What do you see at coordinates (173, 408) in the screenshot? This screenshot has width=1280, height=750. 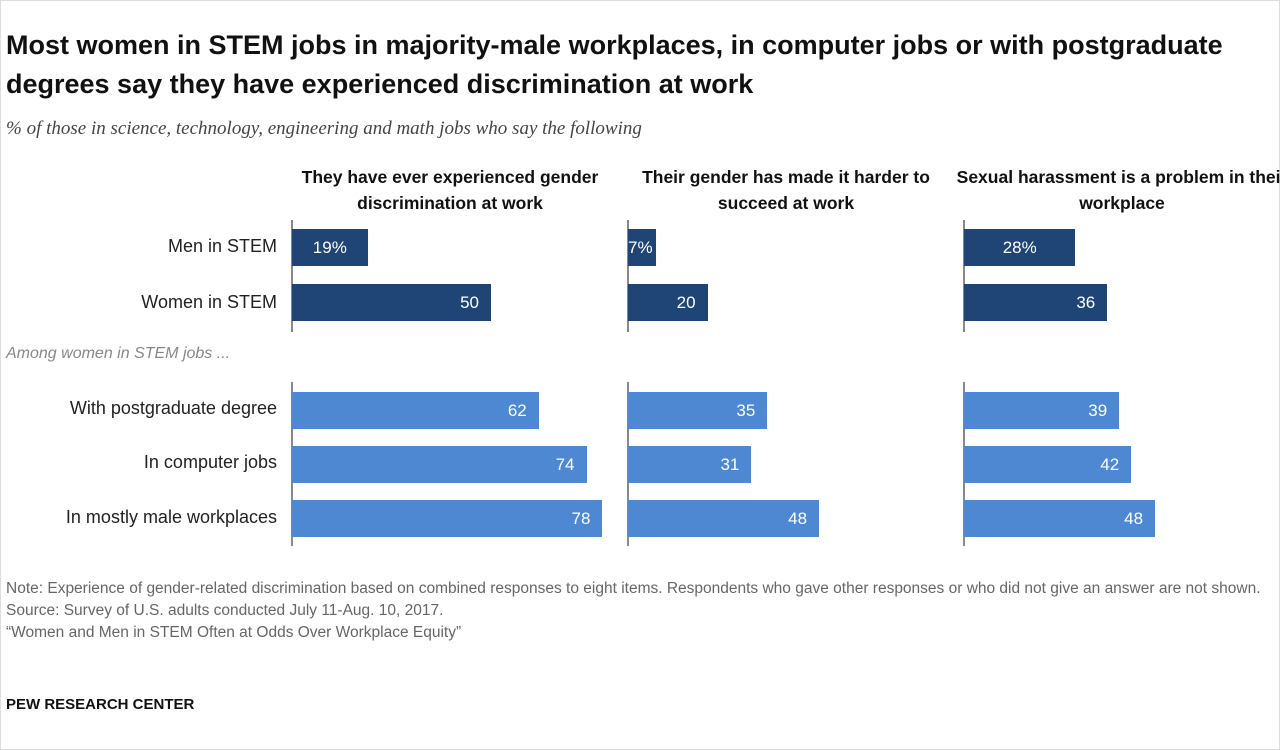 I see `category-label: With postgraduate degree` at bounding box center [173, 408].